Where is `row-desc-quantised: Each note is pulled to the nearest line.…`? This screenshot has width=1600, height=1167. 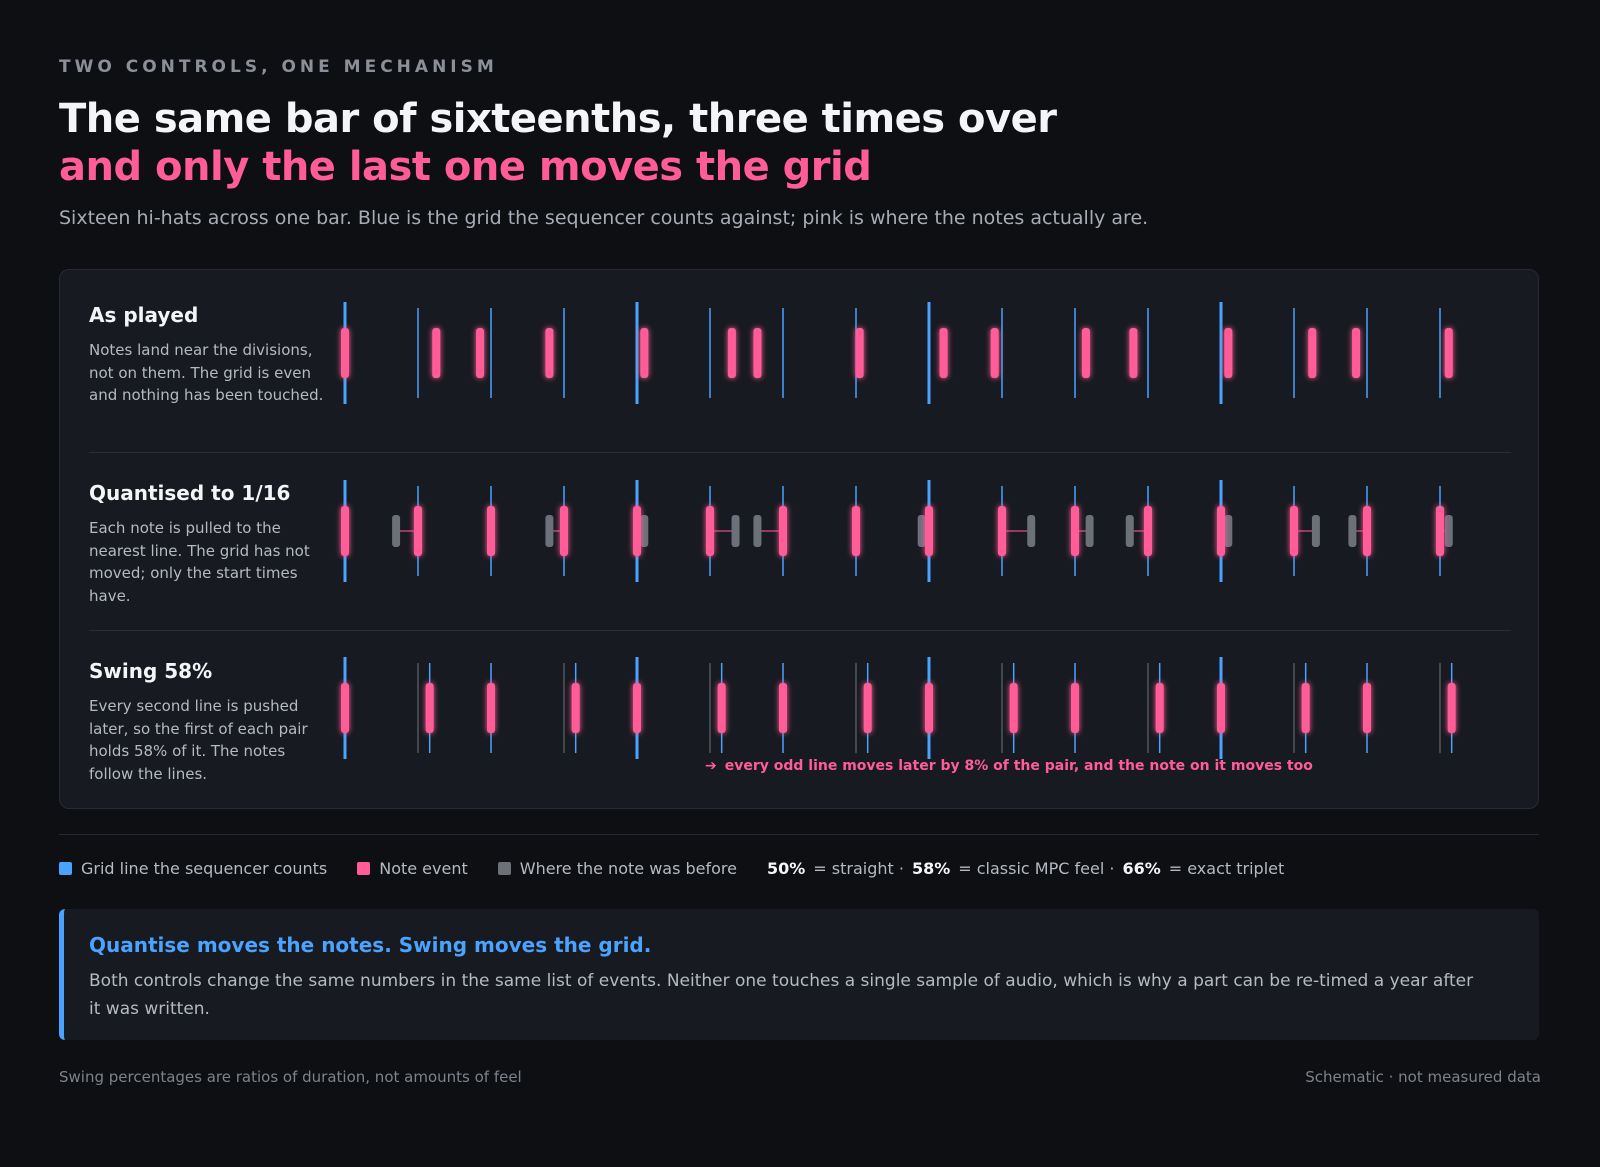
row-desc-quantised: Each note is pulled to the nearest line.… is located at coordinates (199, 562).